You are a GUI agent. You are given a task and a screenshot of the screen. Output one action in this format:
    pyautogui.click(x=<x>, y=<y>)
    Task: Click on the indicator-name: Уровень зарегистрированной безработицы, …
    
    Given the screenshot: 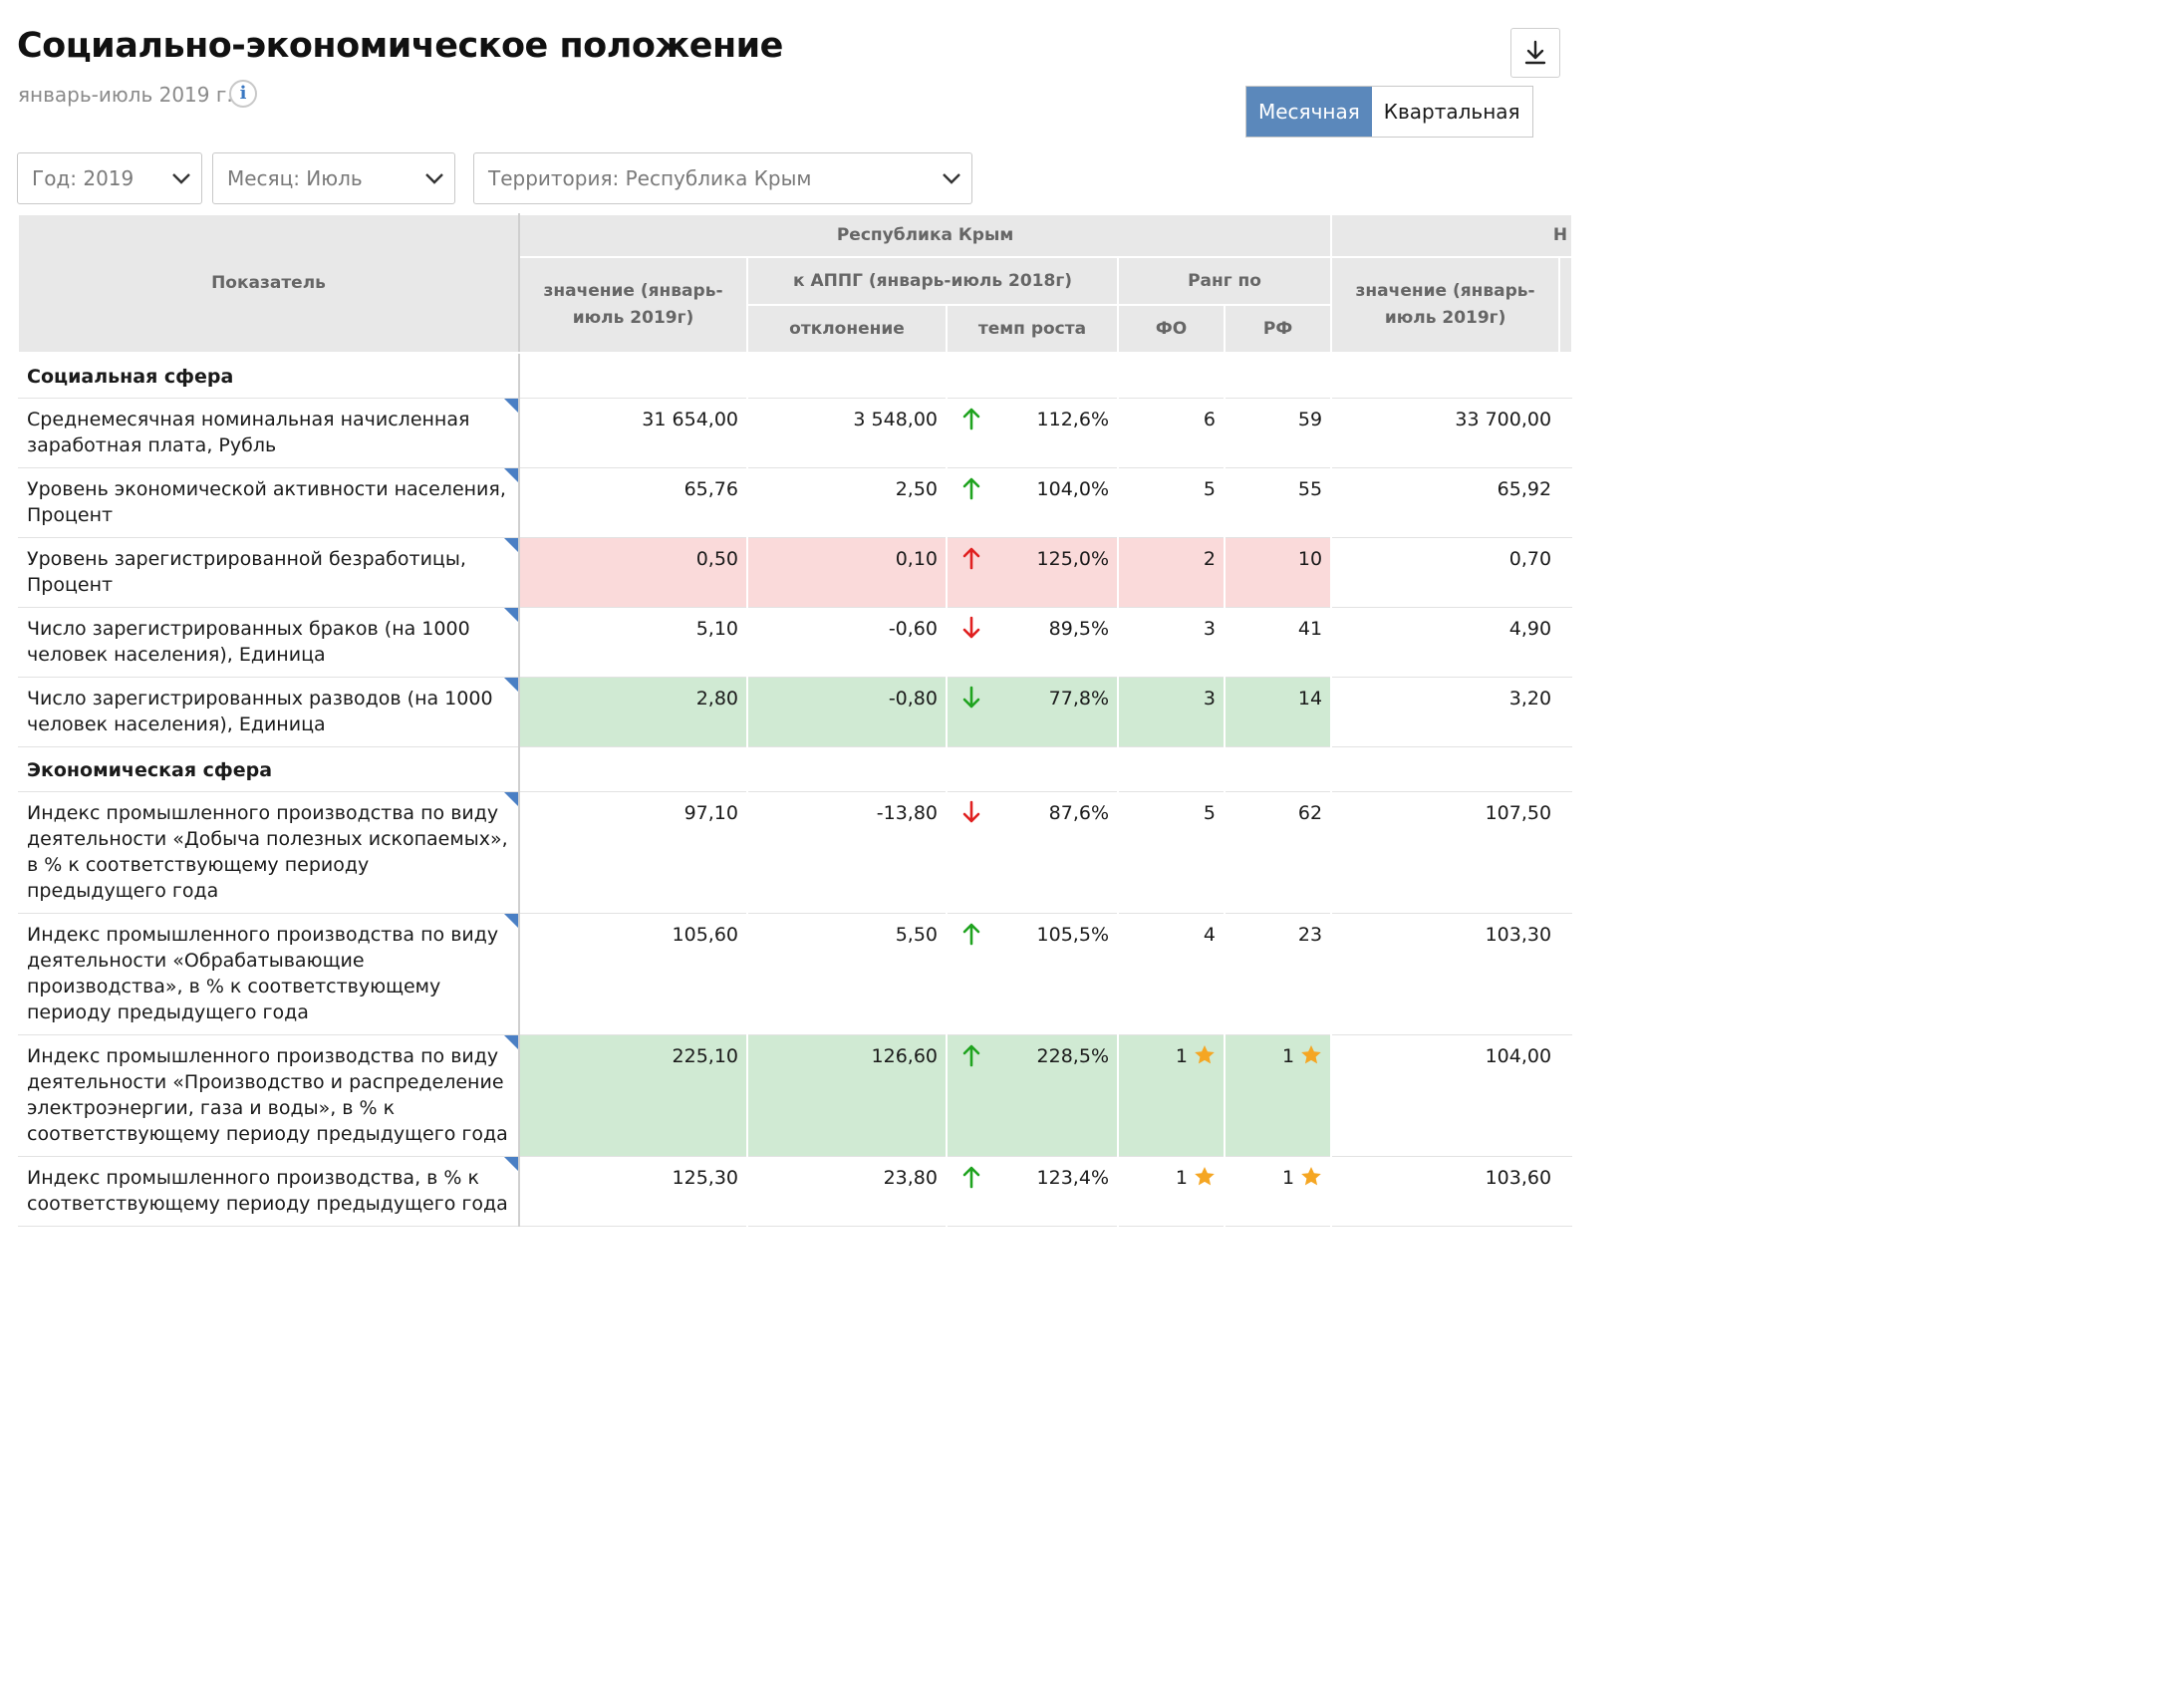 What is the action you would take?
    pyautogui.click(x=269, y=572)
    